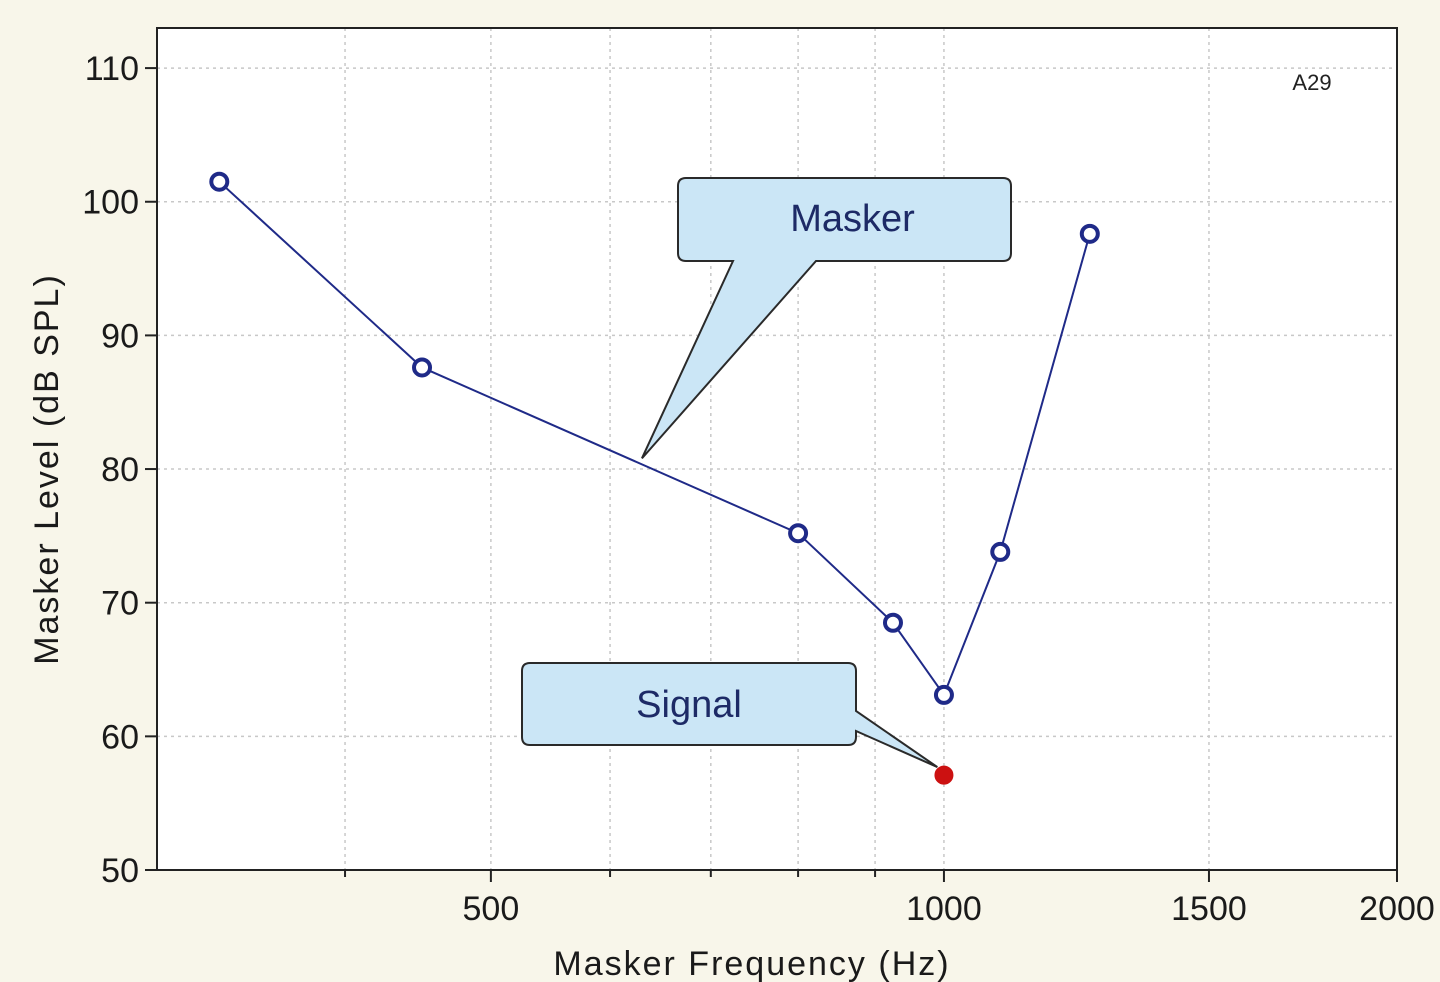 The image size is (1440, 982). What do you see at coordinates (112, 69) in the screenshot?
I see `y-tick-label: 110` at bounding box center [112, 69].